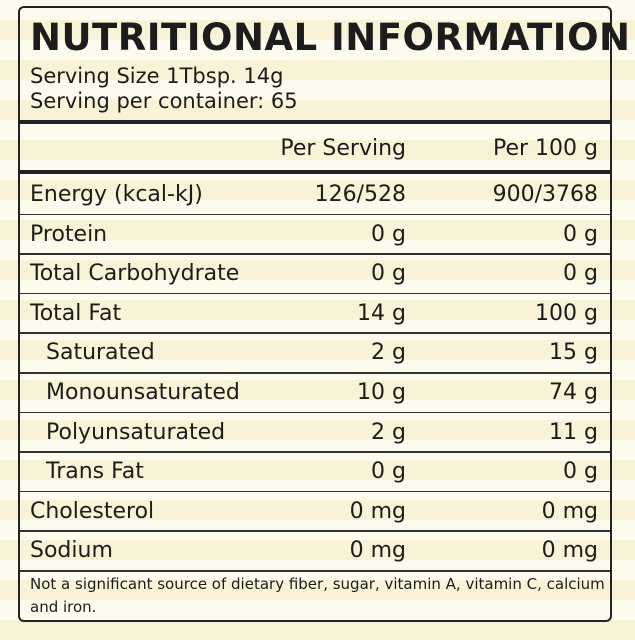  Describe the element at coordinates (381, 392) in the screenshot. I see `per-serving: 10 g` at that location.